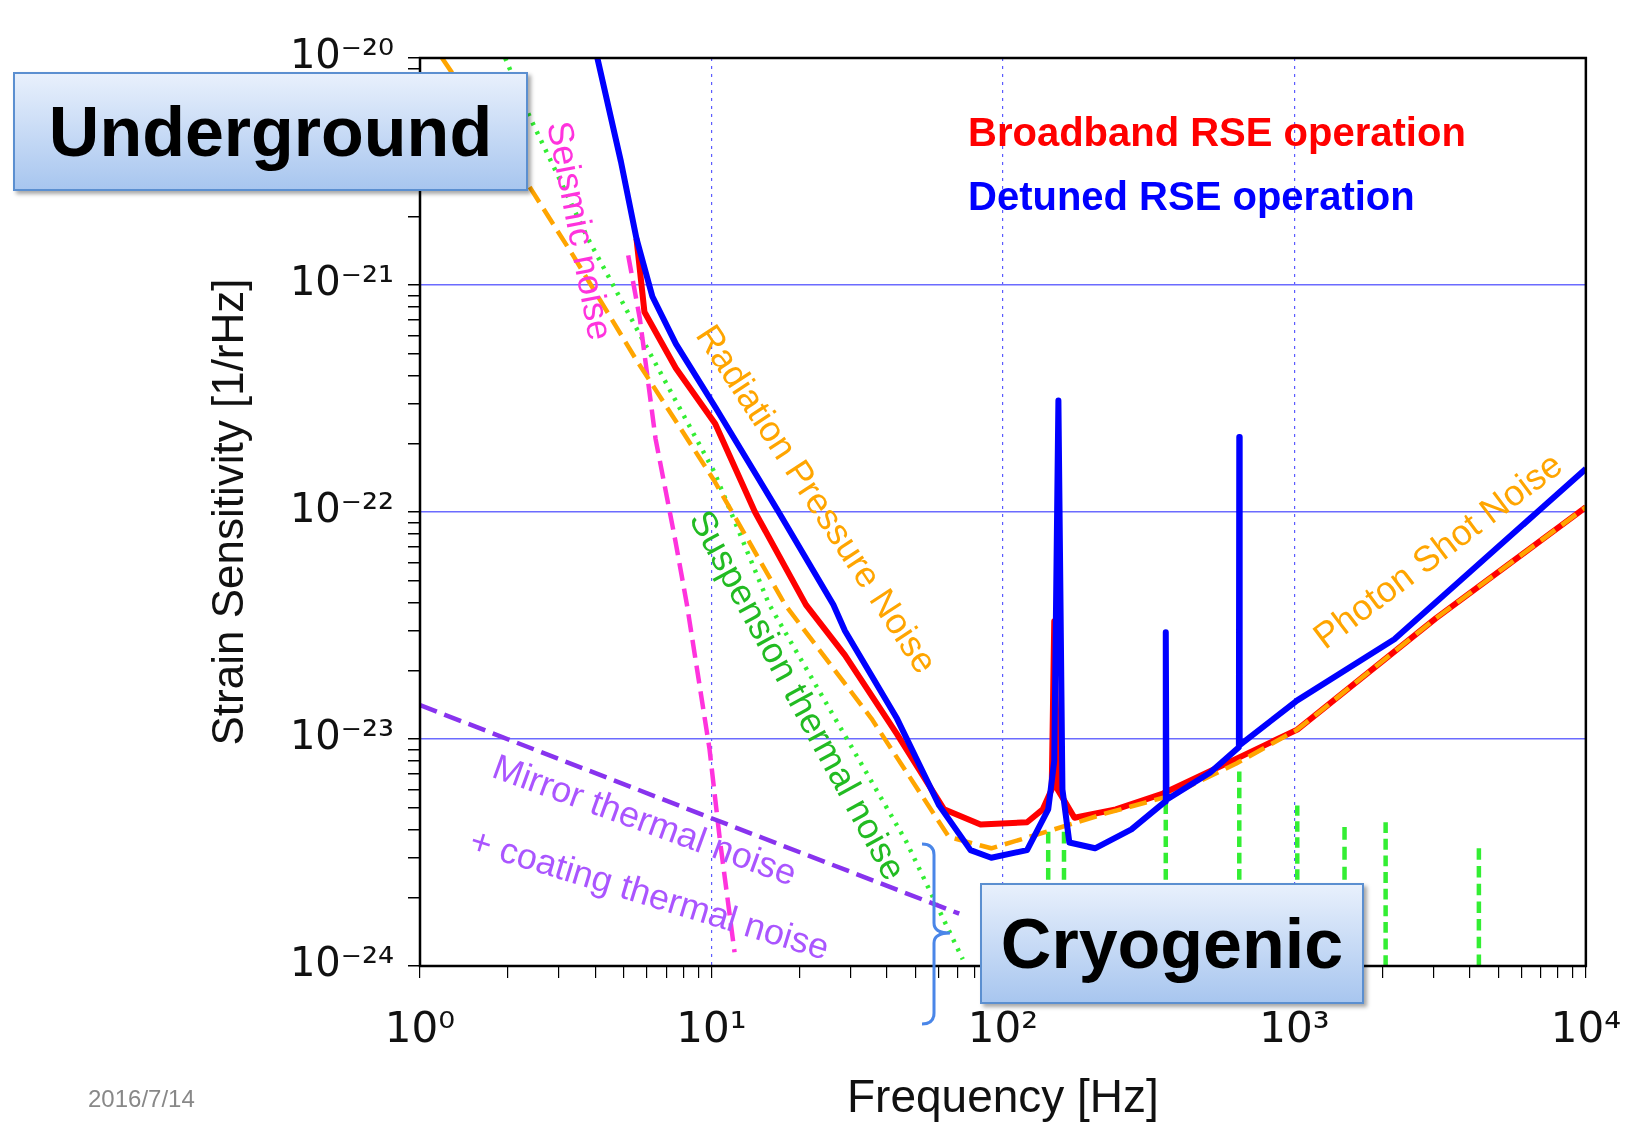 Image resolution: width=1649 pixels, height=1127 pixels. What do you see at coordinates (341, 962) in the screenshot?
I see `y-tick-label: 10⁻²⁴` at bounding box center [341, 962].